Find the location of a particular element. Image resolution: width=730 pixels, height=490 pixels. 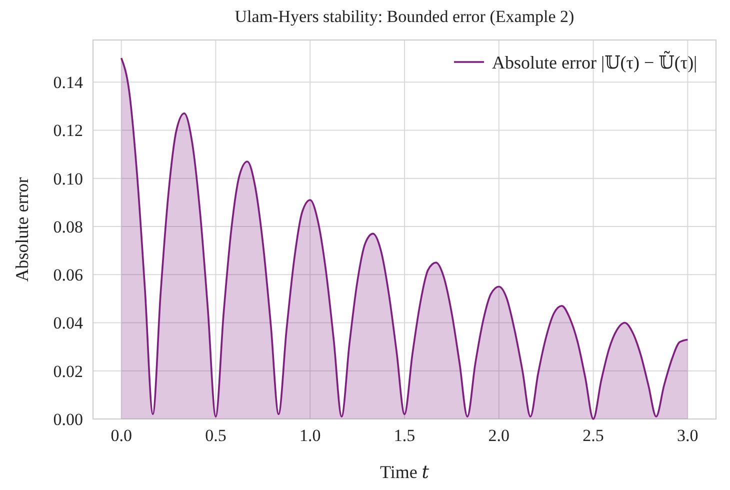

x-axis-title: Time 𝑡 is located at coordinates (405, 472).